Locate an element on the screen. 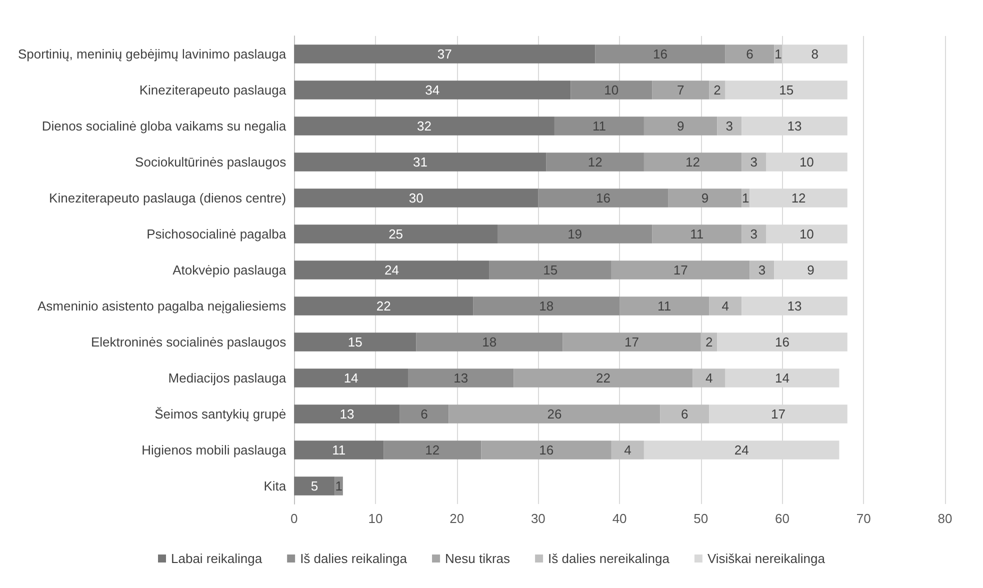 This screenshot has width=983, height=588. x-tick-label: 60 is located at coordinates (782, 518).